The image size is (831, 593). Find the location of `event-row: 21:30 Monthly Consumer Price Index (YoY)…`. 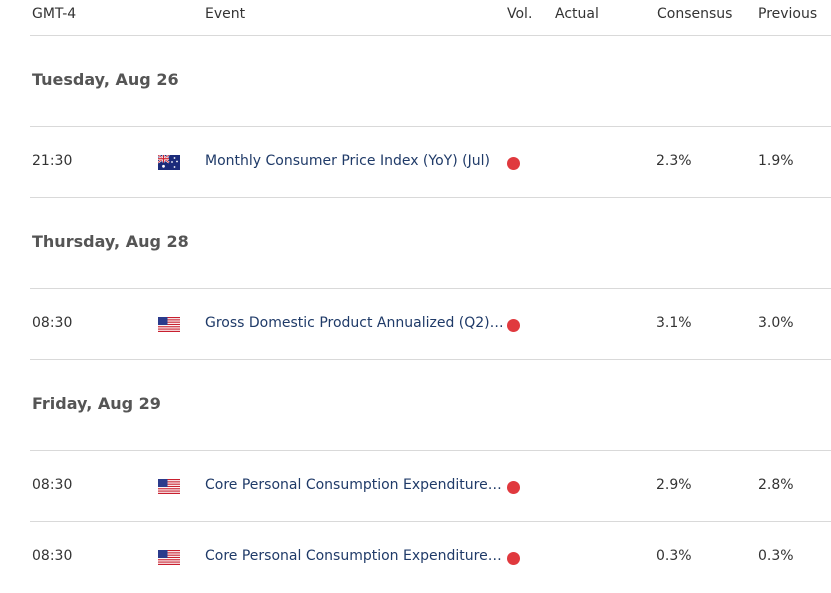

event-row: 21:30 Monthly Consumer Price Index (YoY)… is located at coordinates (415, 162).